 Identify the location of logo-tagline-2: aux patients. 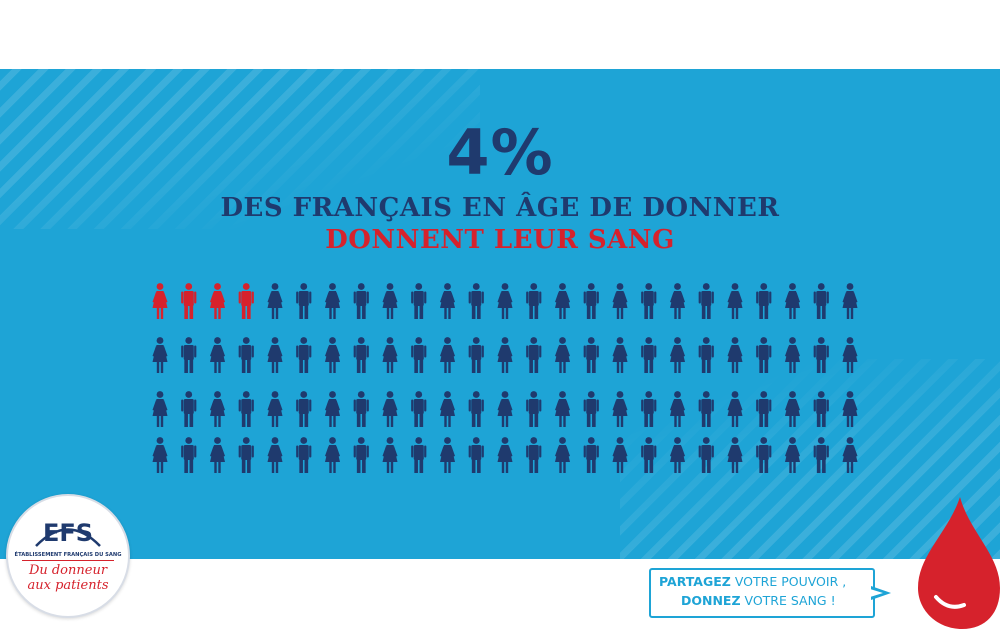
(68, 585).